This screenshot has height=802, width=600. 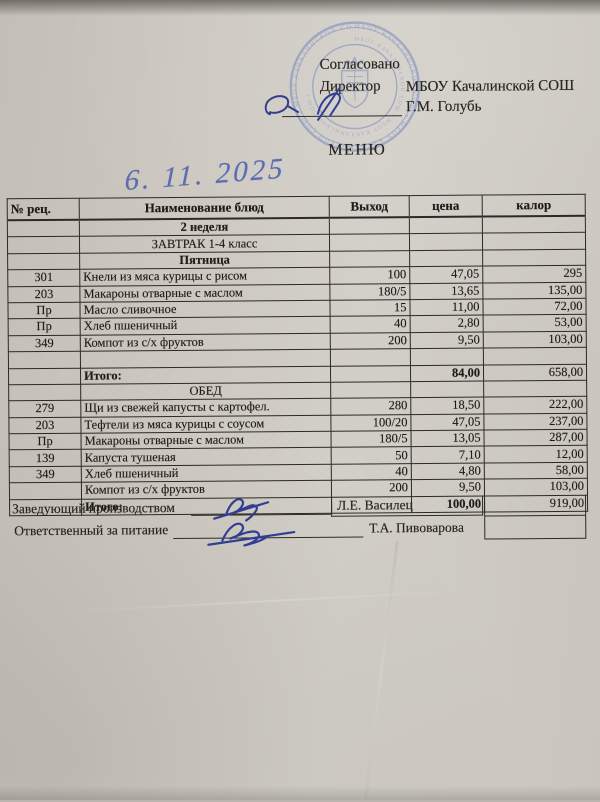 I want to click on cell-kcal: 295, so click(x=534, y=274).